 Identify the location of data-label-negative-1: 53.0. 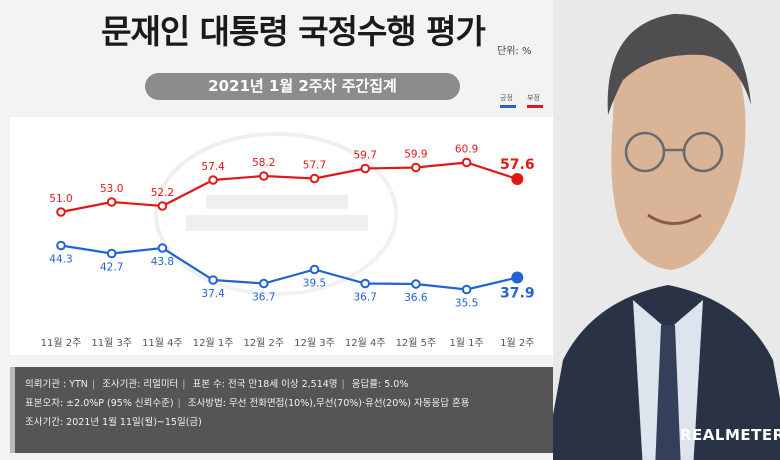
(111, 189).